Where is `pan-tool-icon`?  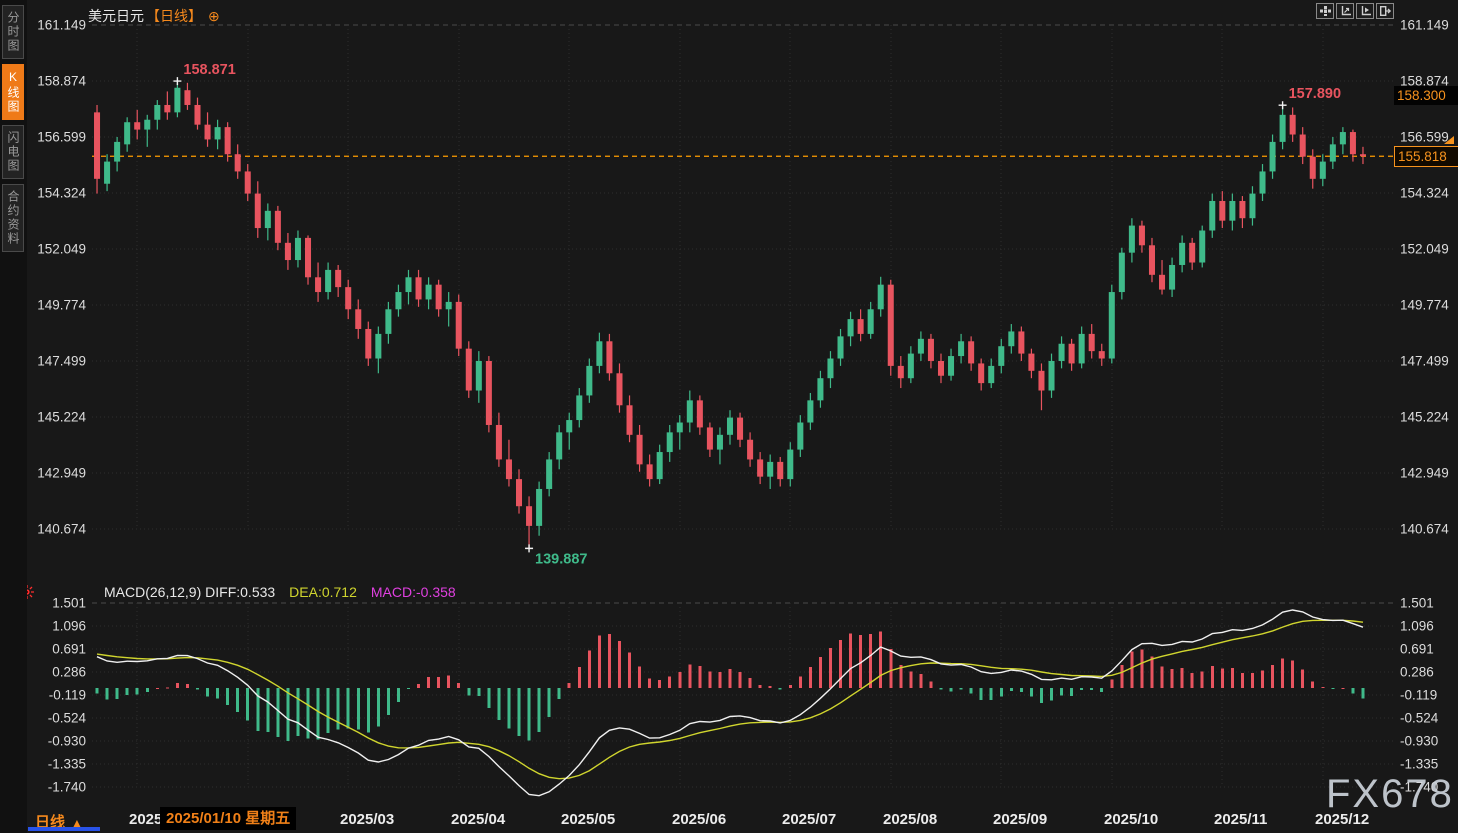 pan-tool-icon is located at coordinates (1325, 11).